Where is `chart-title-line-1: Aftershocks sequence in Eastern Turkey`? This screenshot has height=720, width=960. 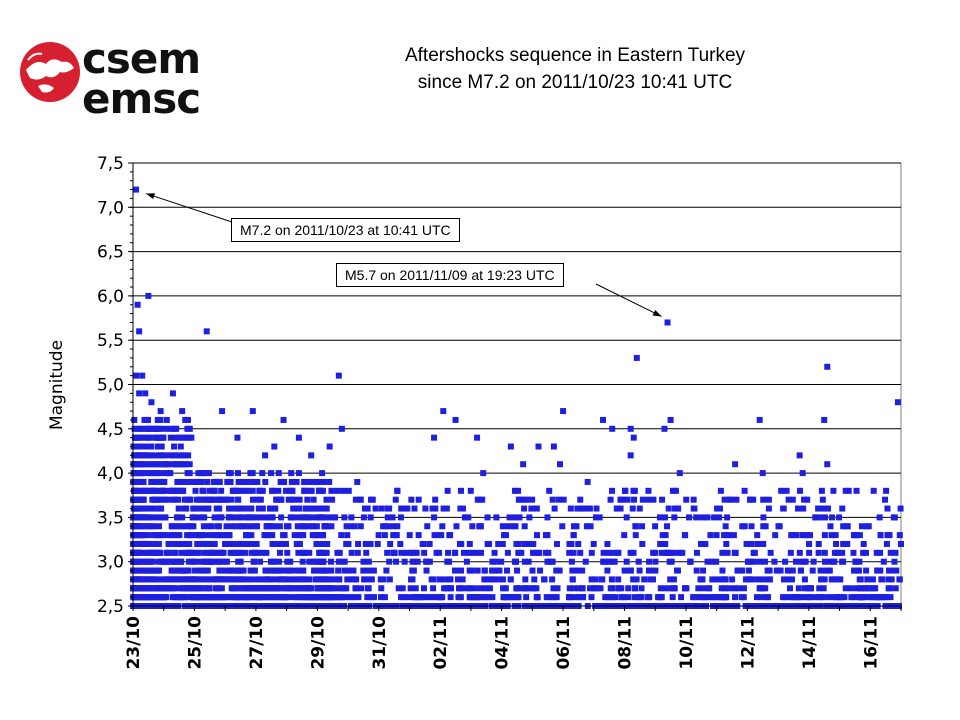 chart-title-line-1: Aftershocks sequence in Eastern Turkey is located at coordinates (575, 55).